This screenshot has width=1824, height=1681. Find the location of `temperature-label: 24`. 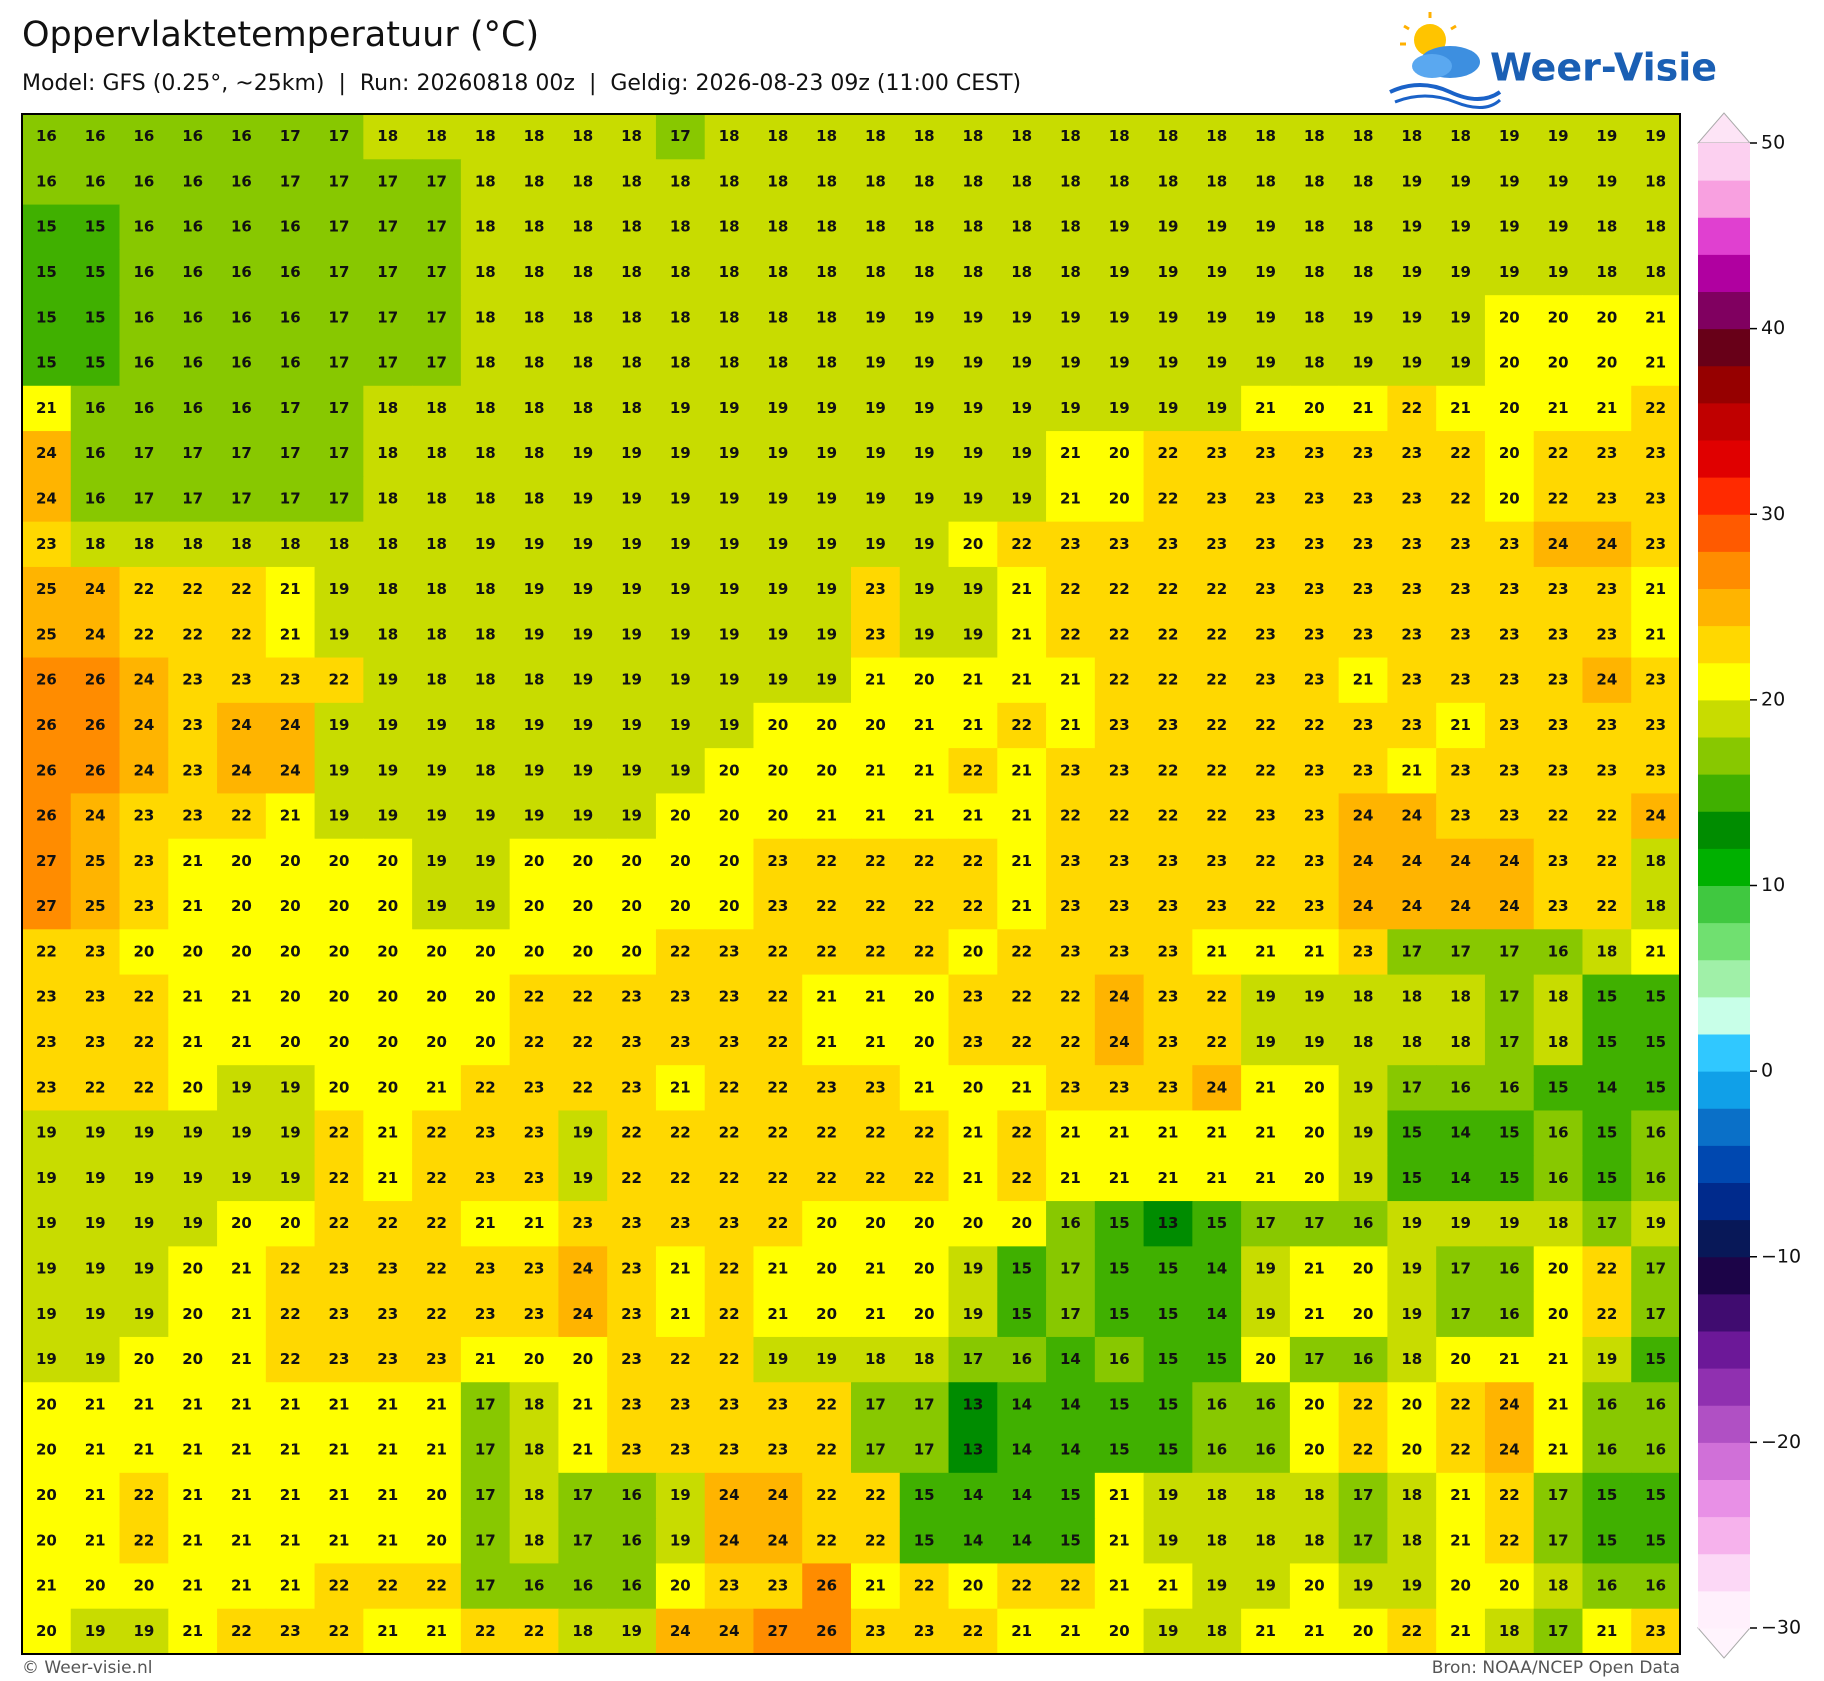

temperature-label: 24 is located at coordinates (582, 1269).